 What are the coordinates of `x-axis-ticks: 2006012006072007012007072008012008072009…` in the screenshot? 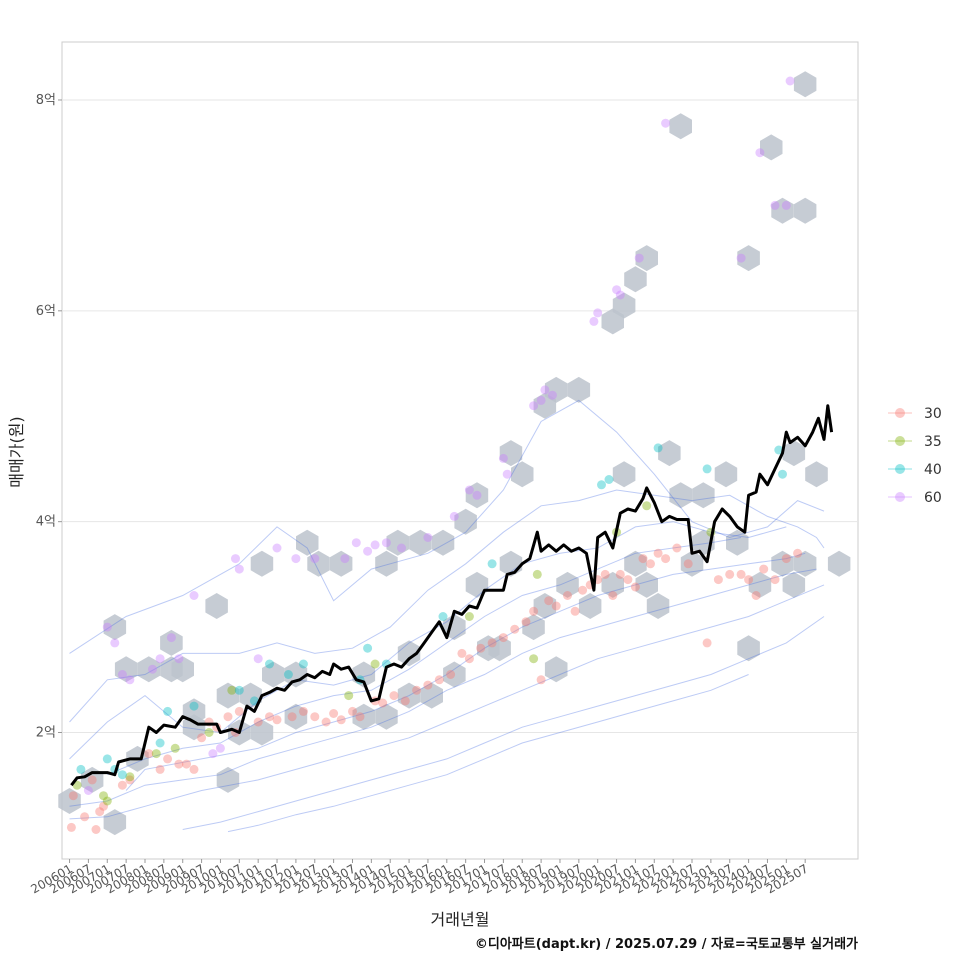 It's located at (419, 878).